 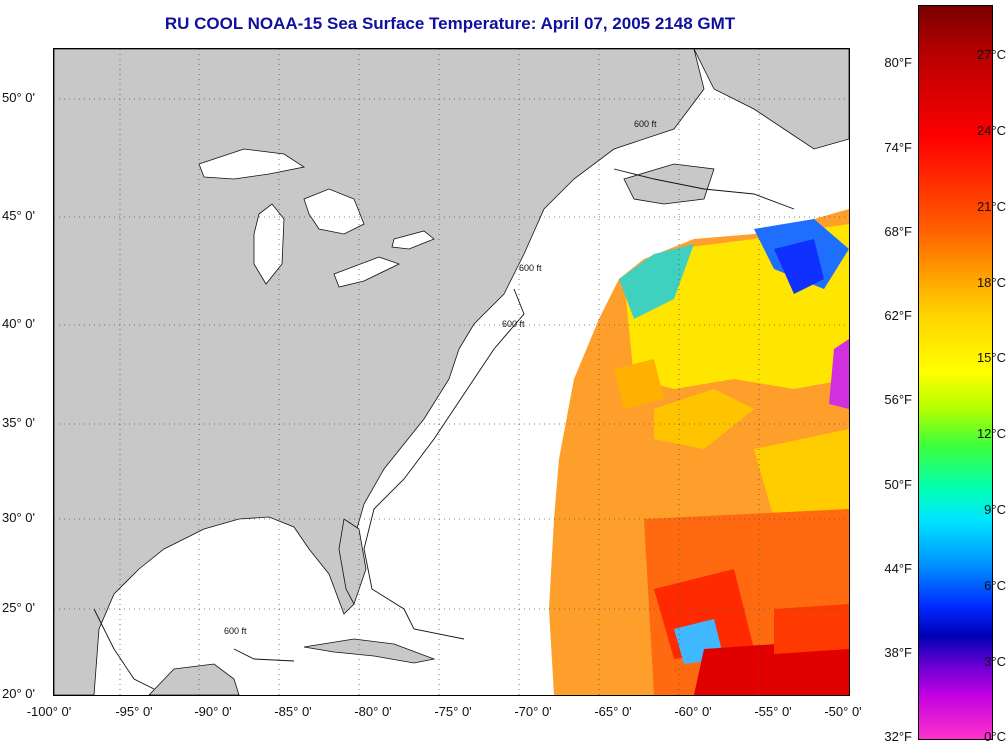 I want to click on contour-label-3: 600 ft, so click(x=645, y=124).